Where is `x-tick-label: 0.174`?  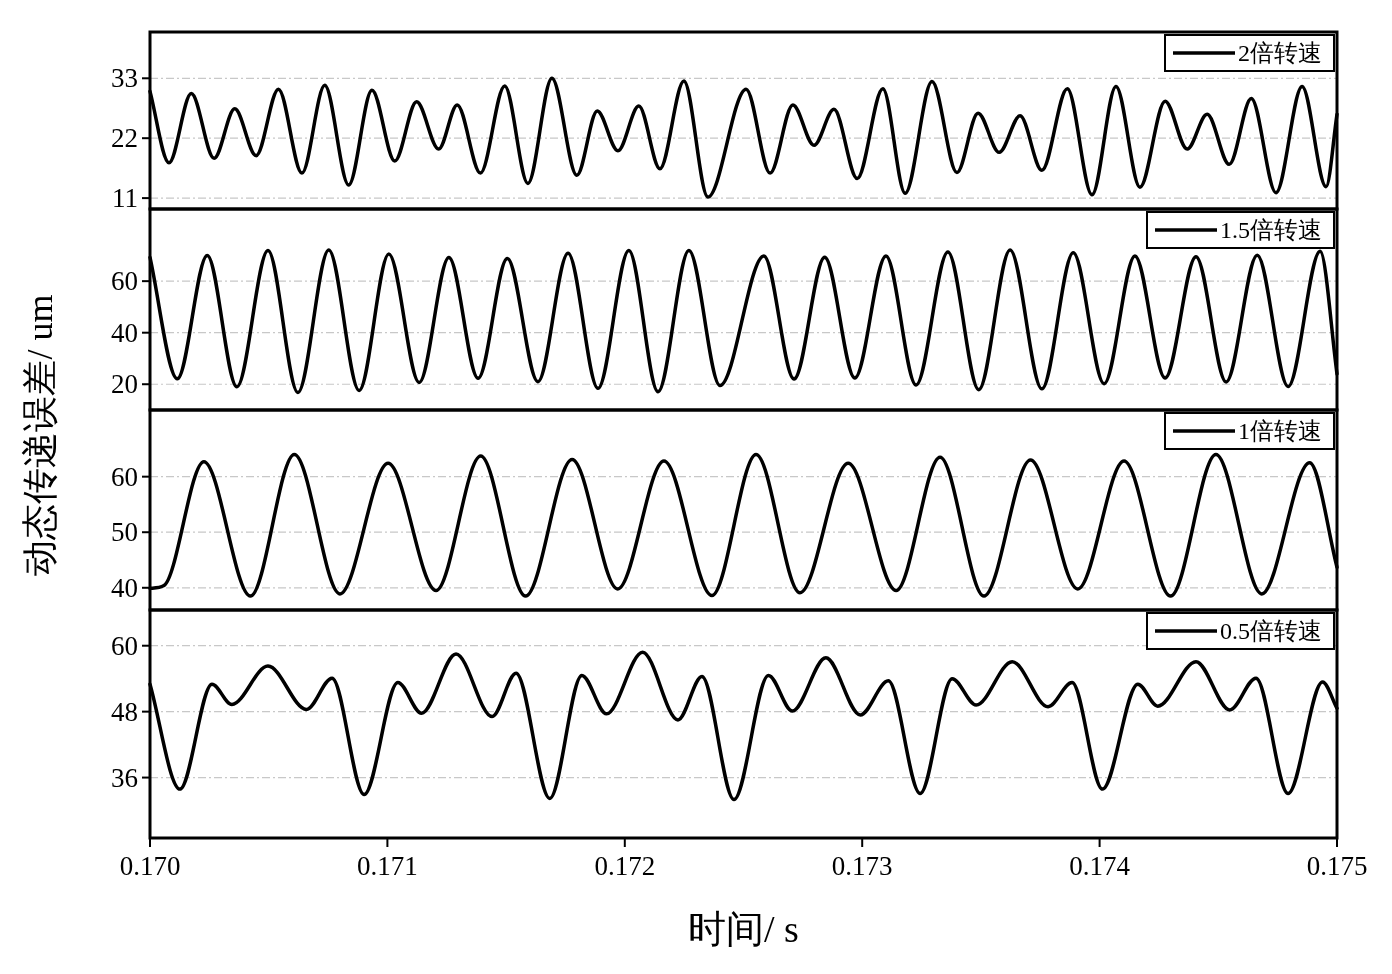 x-tick-label: 0.174 is located at coordinates (1100, 866).